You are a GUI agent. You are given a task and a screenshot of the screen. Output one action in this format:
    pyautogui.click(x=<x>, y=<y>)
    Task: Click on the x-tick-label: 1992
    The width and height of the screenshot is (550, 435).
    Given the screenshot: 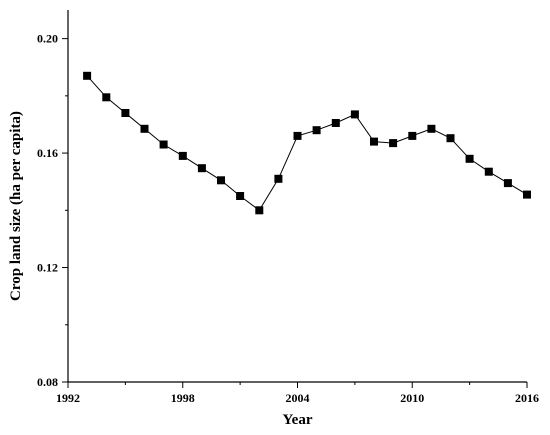 What is the action you would take?
    pyautogui.click(x=68, y=398)
    